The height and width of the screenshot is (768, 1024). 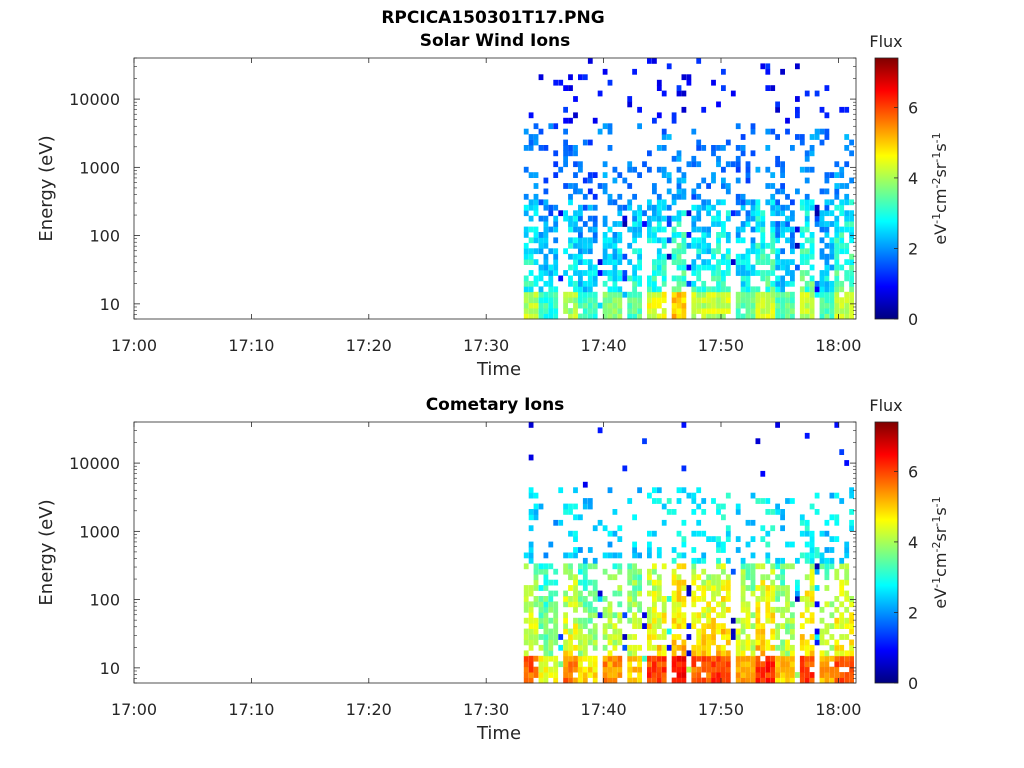 I want to click on colorbar-tick-label: 4, so click(x=913, y=178).